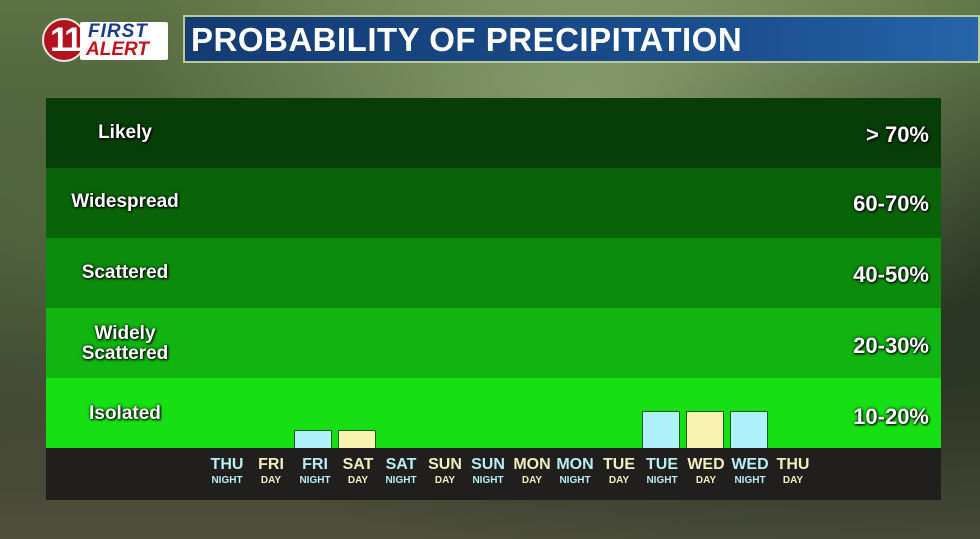 This screenshot has width=980, height=539. I want to click on band-widespread: Widespread 60-70%, so click(493, 203).